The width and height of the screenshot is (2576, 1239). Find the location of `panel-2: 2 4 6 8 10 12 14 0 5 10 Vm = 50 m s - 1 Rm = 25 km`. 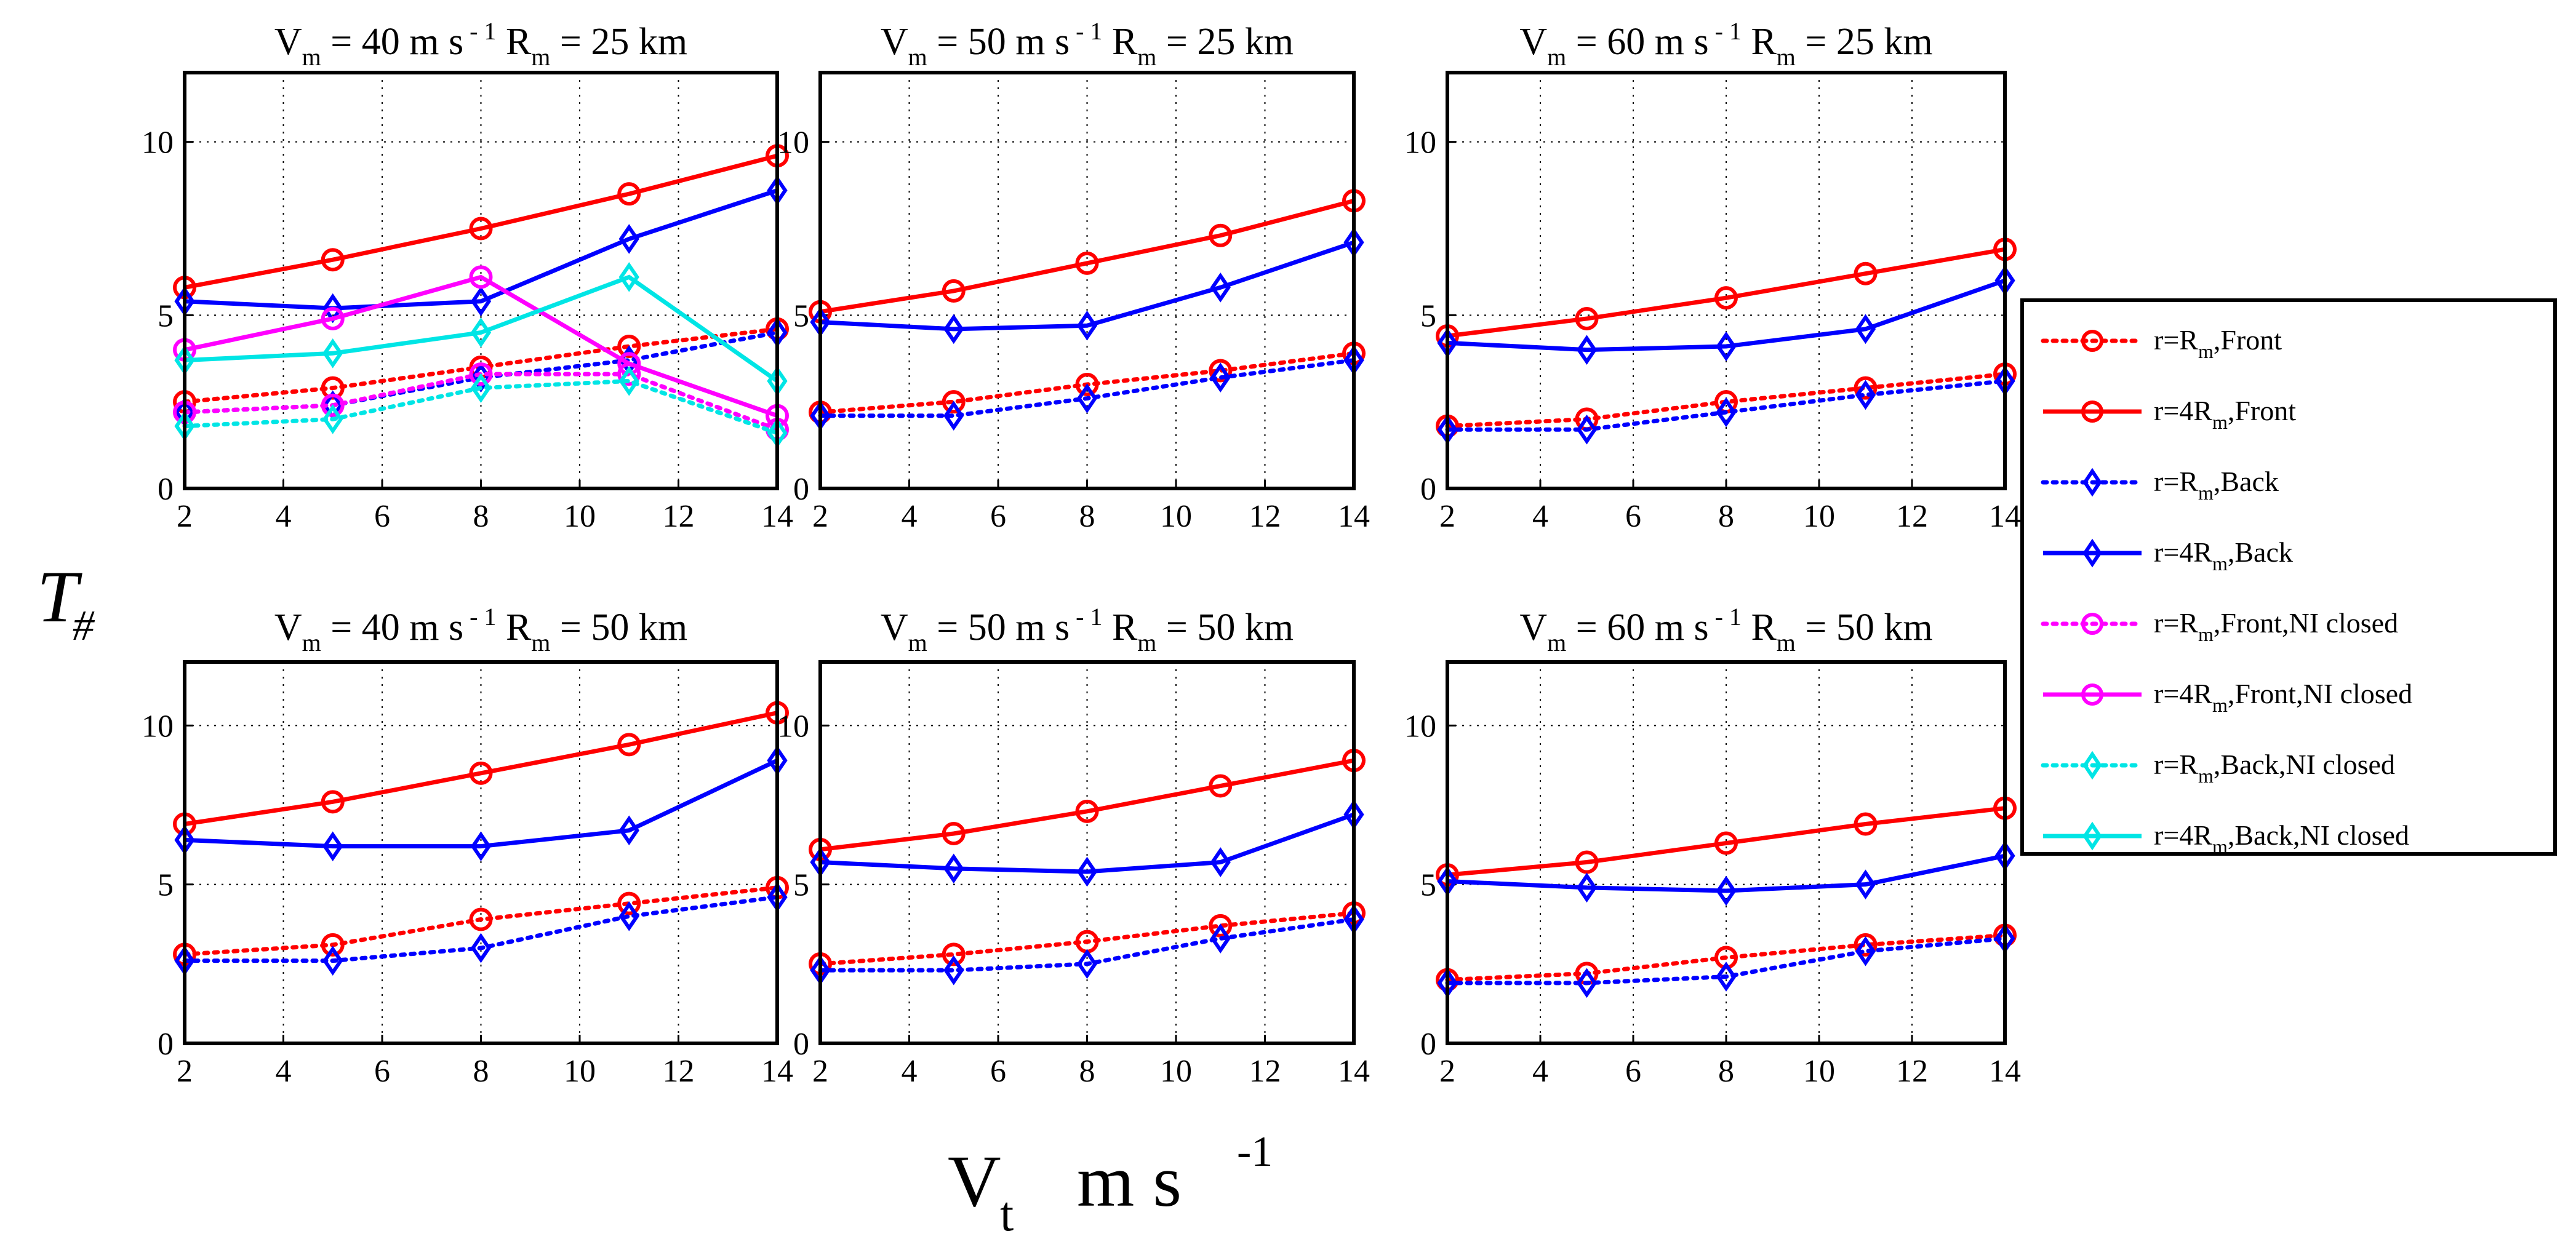

panel-2: 2 4 6 8 10 12 14 0 5 10 Vm = 50 m s - 1 Rm = 25 km is located at coordinates (1073, 275).